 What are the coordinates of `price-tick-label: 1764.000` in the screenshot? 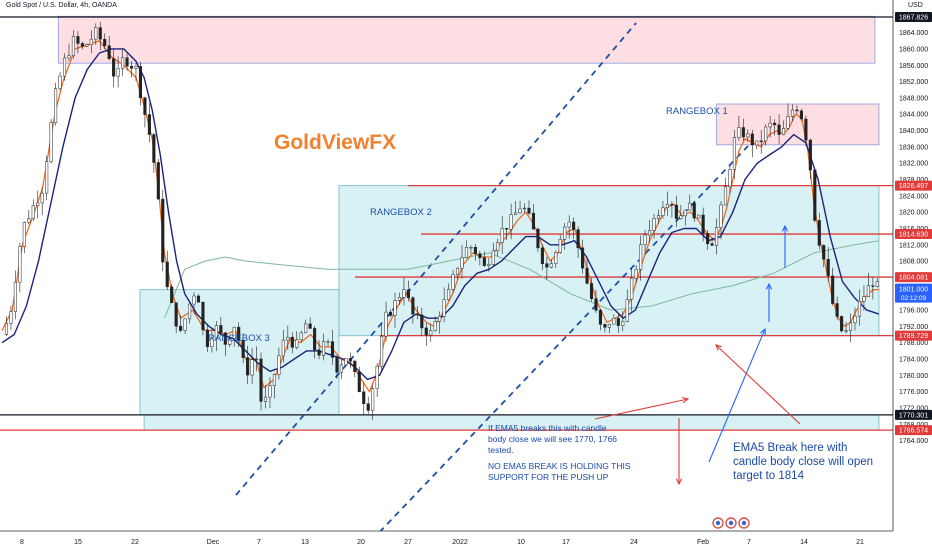 It's located at (913, 441).